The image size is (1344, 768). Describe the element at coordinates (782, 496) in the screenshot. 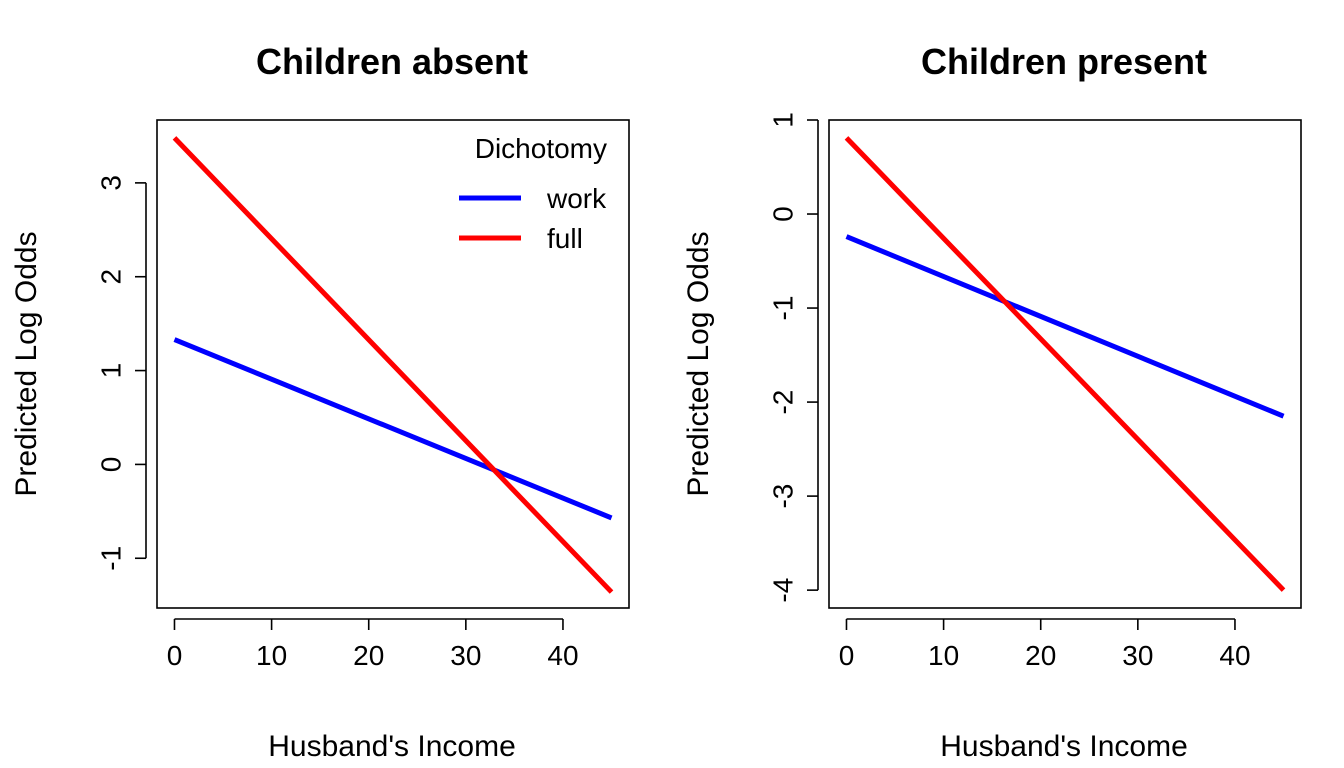

I see `y-tick-label: -3` at that location.